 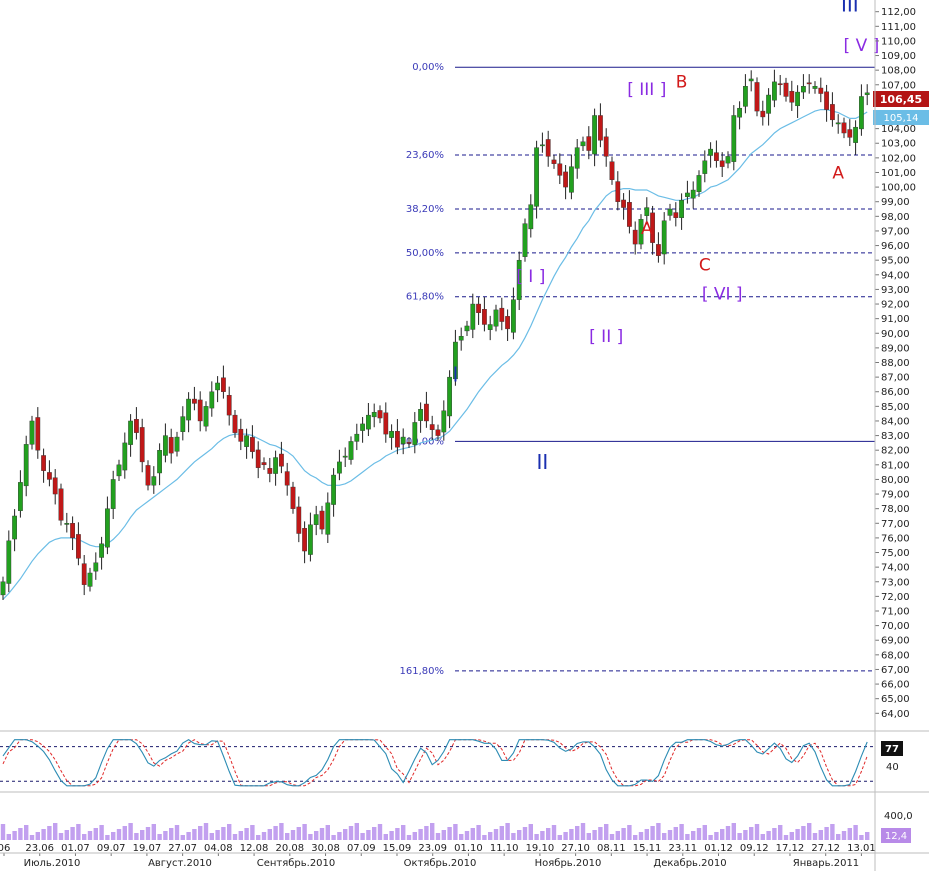 I want to click on oscillator-value-label: 77, so click(x=892, y=749).